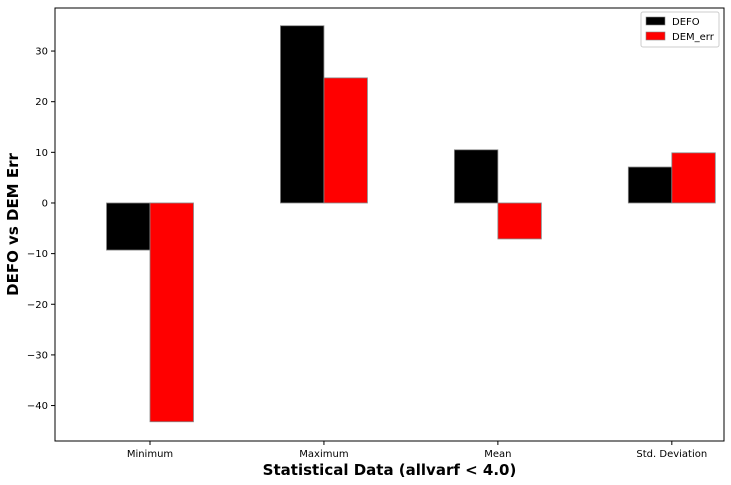  Describe the element at coordinates (41, 229) in the screenshot. I see `y-axis-ticks: 30 20 10 0 −10 −20 −30 −40` at that location.